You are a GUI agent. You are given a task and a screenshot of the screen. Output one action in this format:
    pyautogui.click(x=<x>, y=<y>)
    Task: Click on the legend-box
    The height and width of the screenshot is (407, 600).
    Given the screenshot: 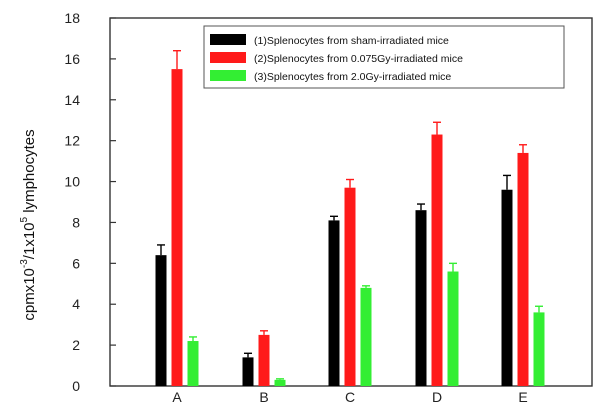 What is the action you would take?
    pyautogui.click(x=384, y=57)
    